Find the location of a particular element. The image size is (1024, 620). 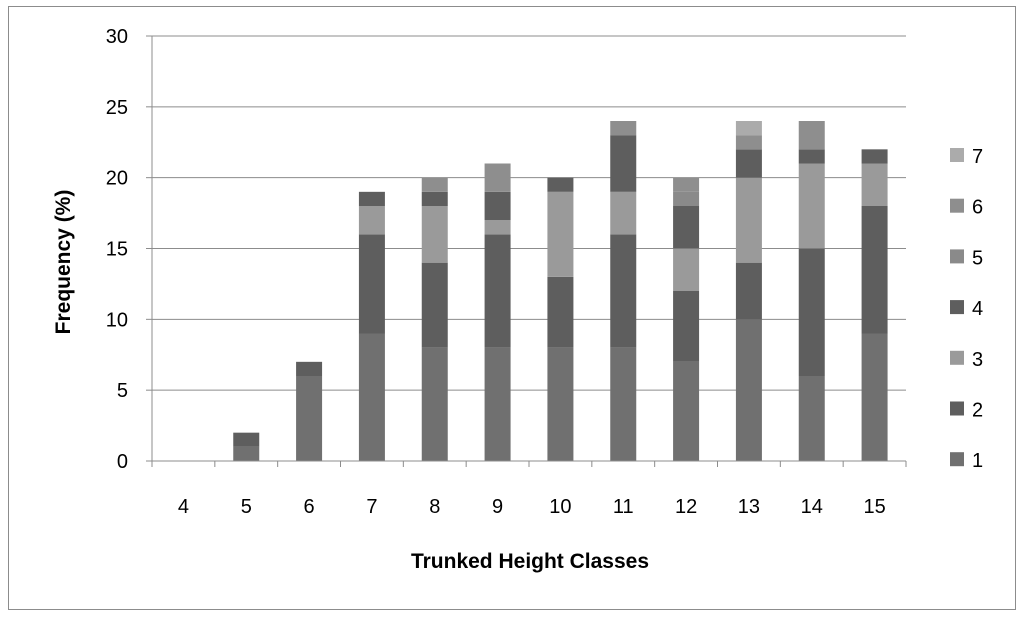

x-tick-label: 11 is located at coordinates (623, 507).